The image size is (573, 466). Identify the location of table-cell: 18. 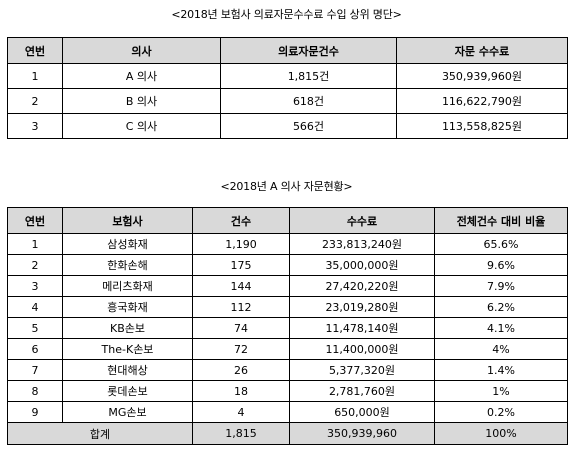
(241, 391).